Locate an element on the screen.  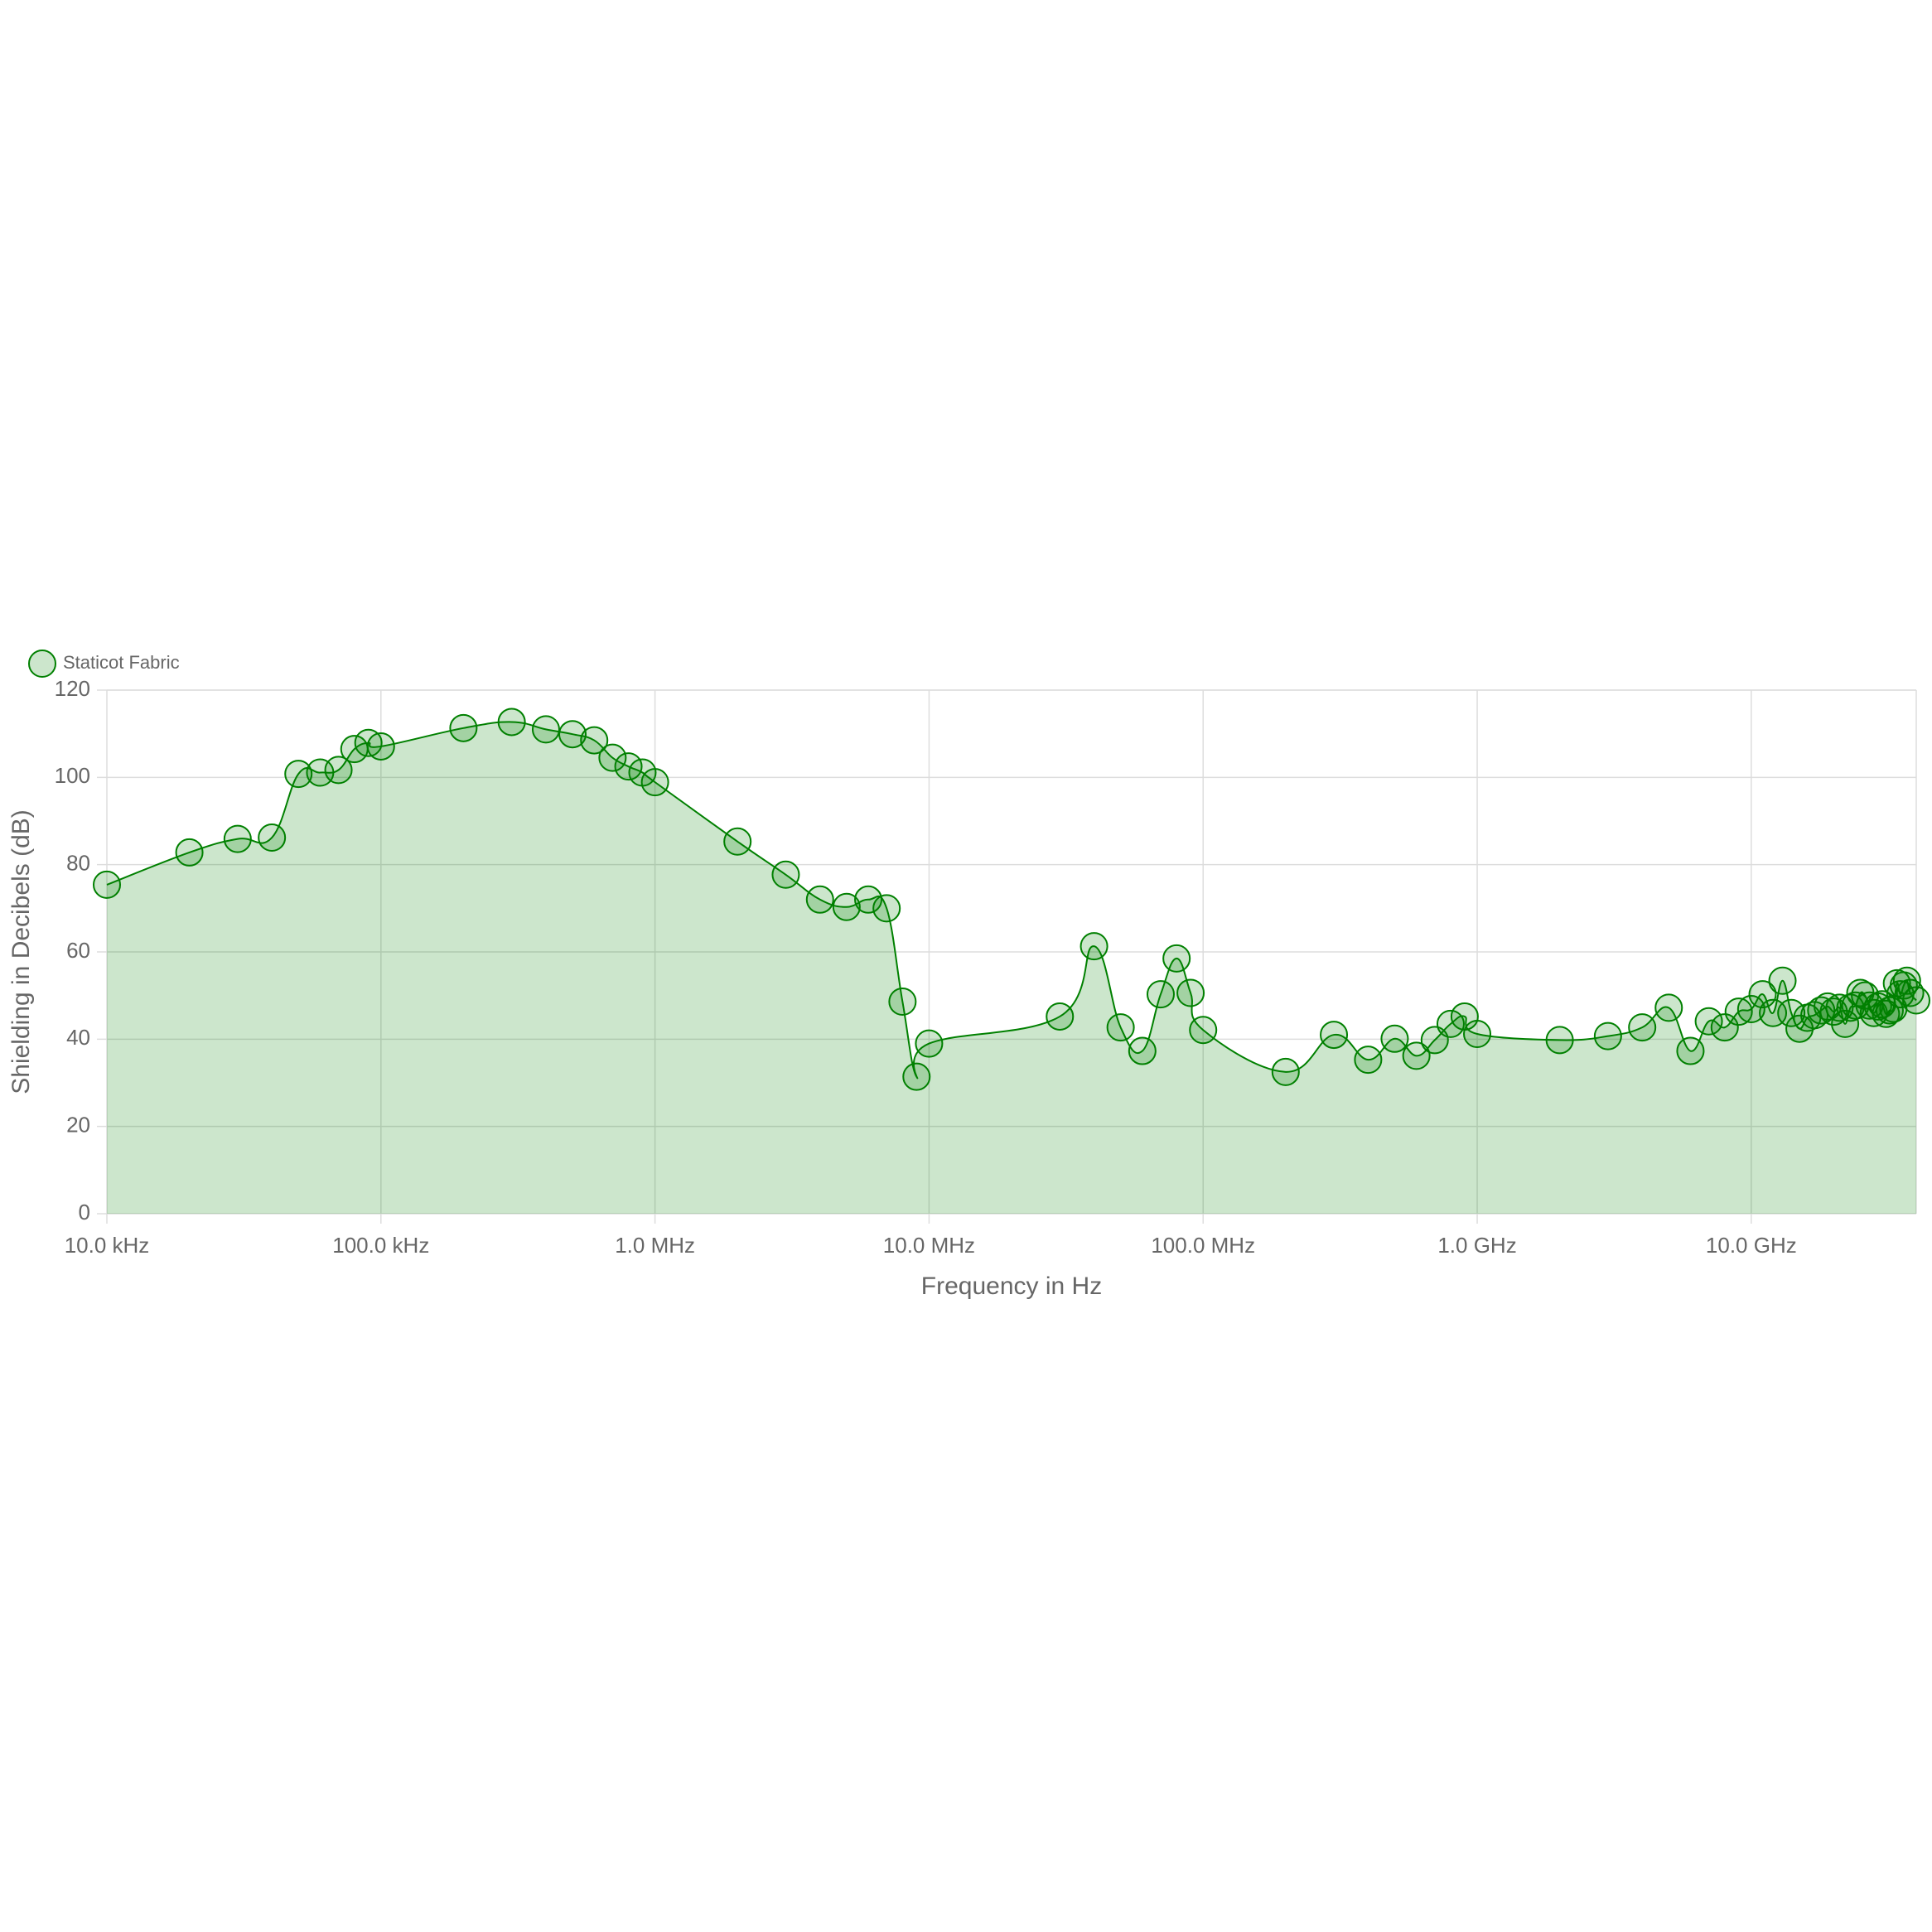
x-axis-title: Frequency in Hz is located at coordinates (1011, 1286).